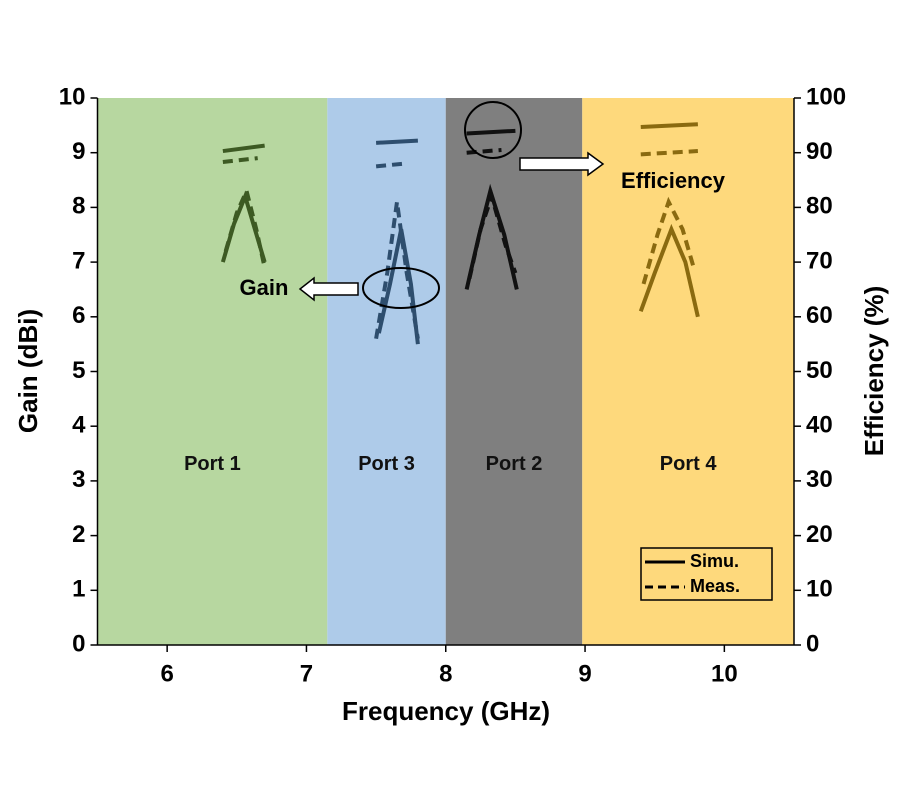 The width and height of the screenshot is (900, 805). What do you see at coordinates (715, 586) in the screenshot?
I see `legend-label: Meas.` at bounding box center [715, 586].